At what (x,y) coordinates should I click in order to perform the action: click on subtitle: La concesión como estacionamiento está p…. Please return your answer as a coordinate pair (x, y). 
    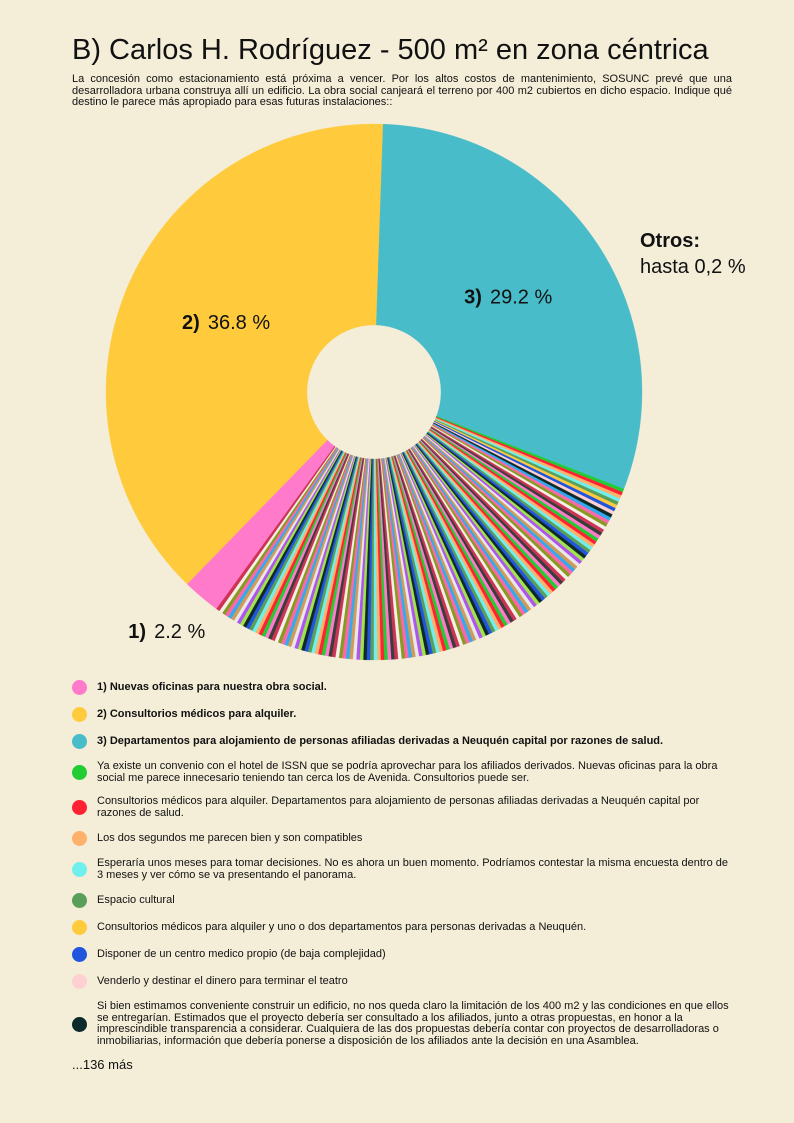
    Looking at the image, I should click on (402, 90).